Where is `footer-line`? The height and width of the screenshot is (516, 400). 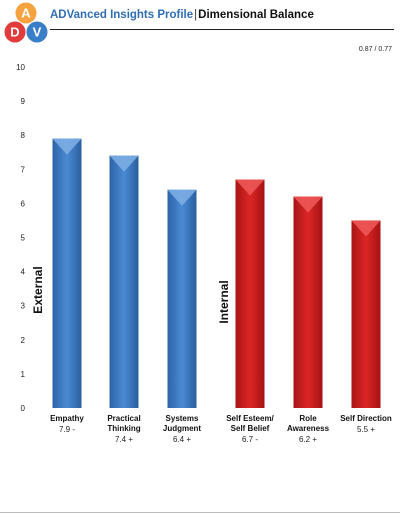 footer-line is located at coordinates (200, 512).